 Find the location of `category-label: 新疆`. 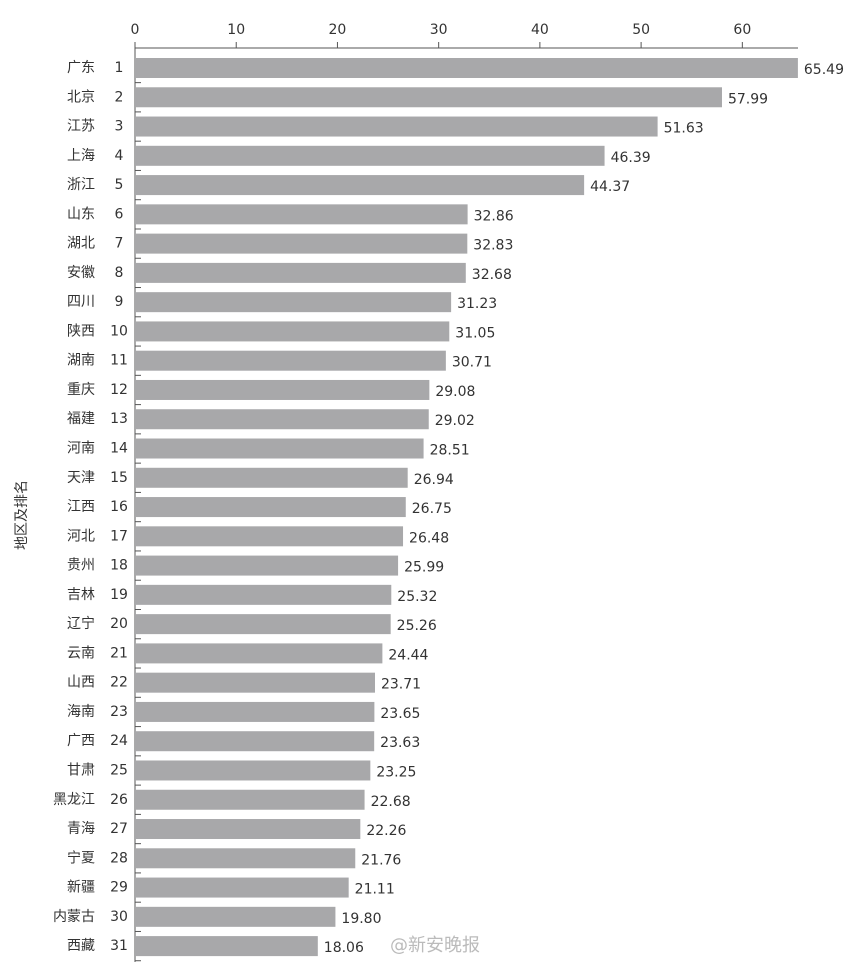

category-label: 新疆 is located at coordinates (81, 888).